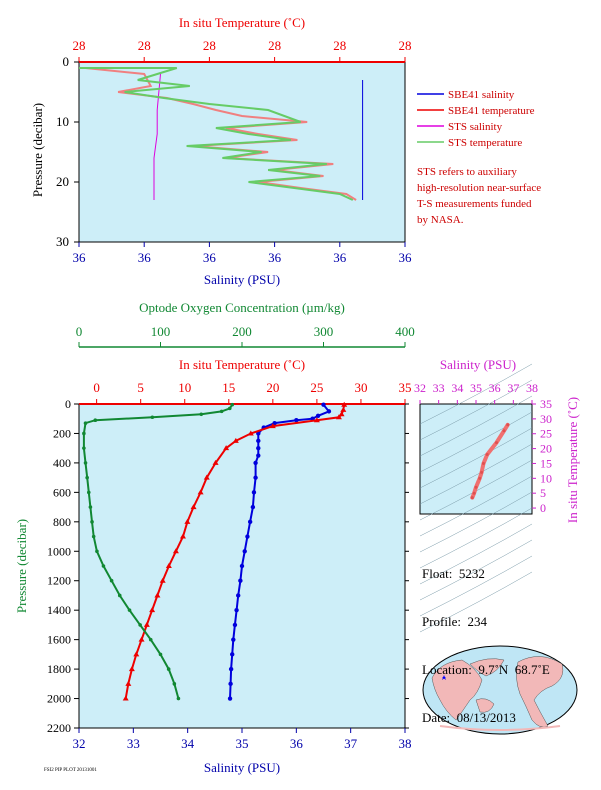 The height and width of the screenshot is (790, 601). What do you see at coordinates (161, 331) in the screenshot?
I see `oxygen-tick-label: 100` at bounding box center [161, 331].